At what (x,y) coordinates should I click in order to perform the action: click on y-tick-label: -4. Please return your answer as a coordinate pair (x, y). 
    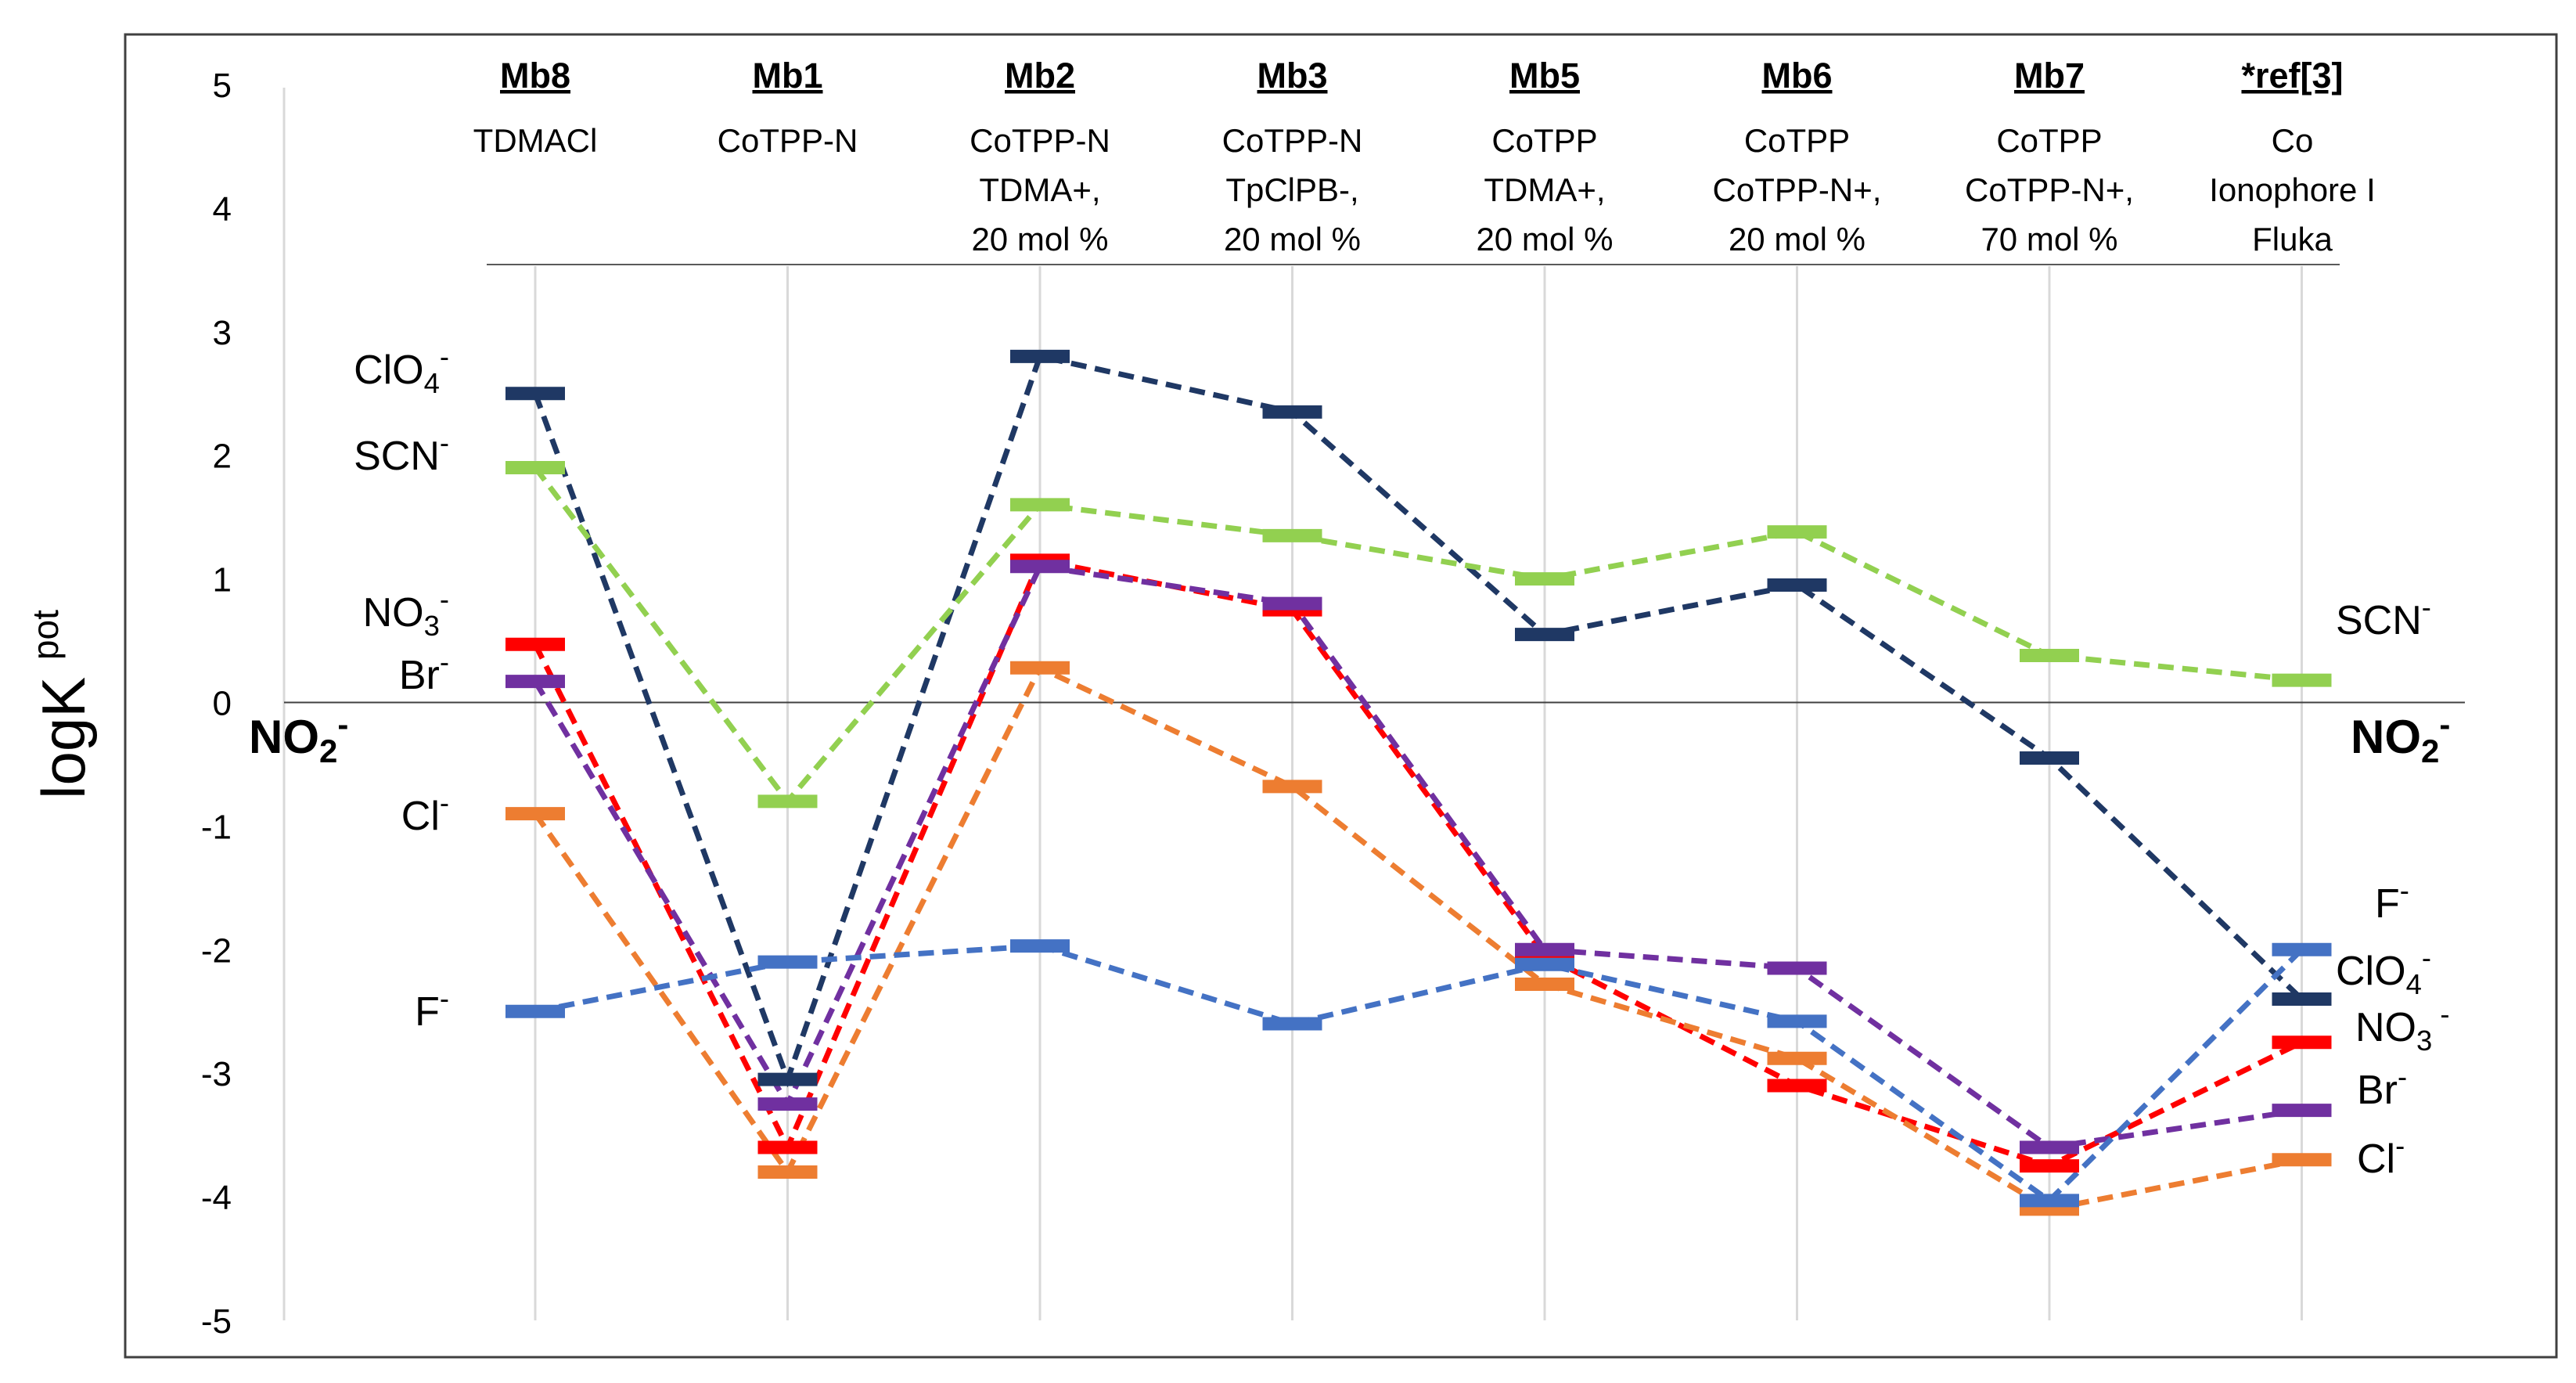
    Looking at the image, I should click on (217, 1198).